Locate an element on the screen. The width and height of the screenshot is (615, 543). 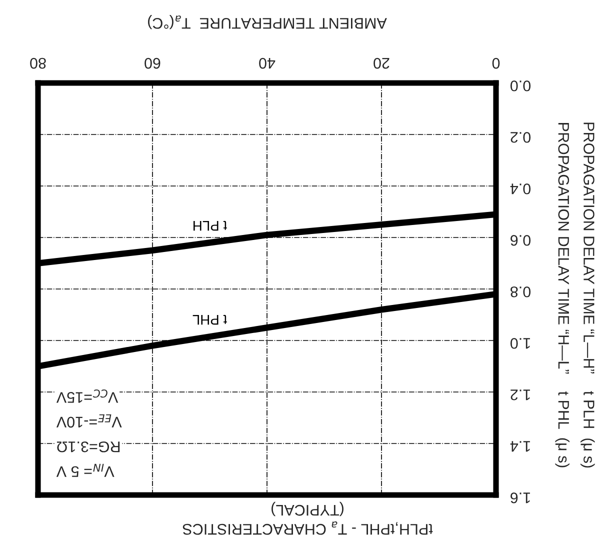
x-tick-label: 20 is located at coordinates (382, 63).